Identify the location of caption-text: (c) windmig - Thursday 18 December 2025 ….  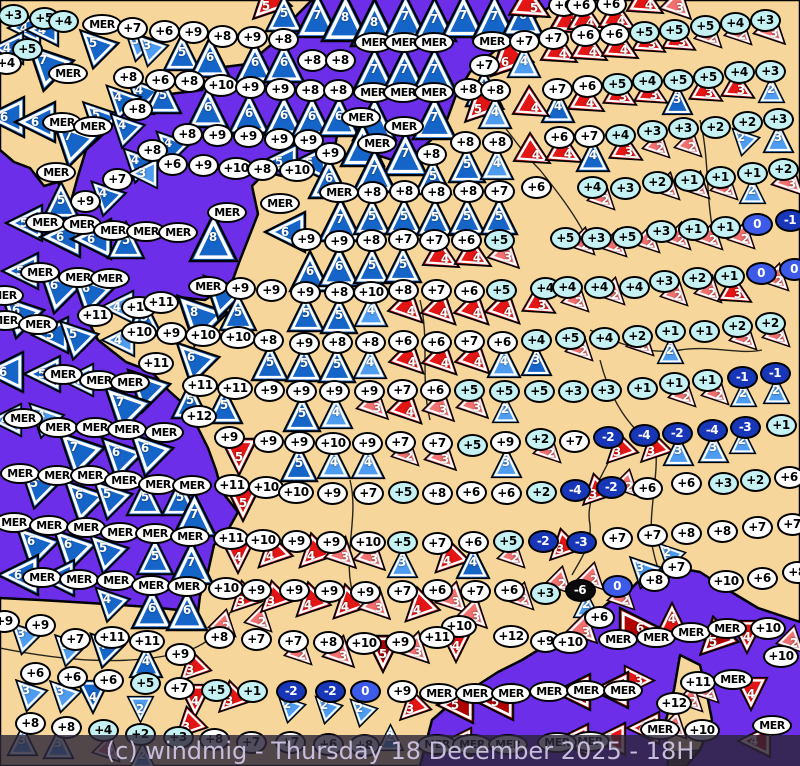
(400, 750).